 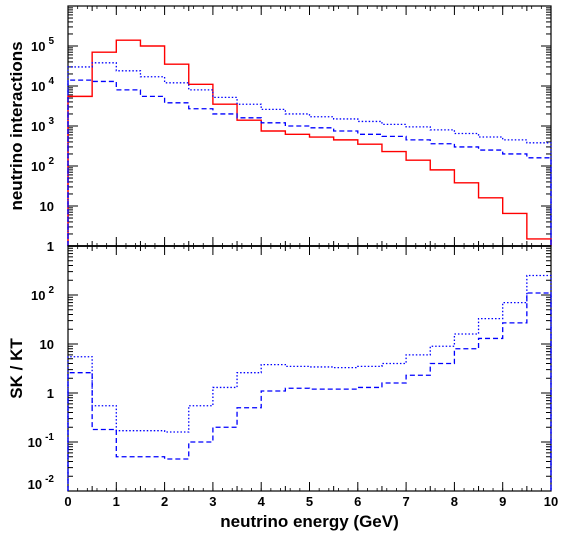 I want to click on y-tick-label: 10 5, so click(x=42, y=45).